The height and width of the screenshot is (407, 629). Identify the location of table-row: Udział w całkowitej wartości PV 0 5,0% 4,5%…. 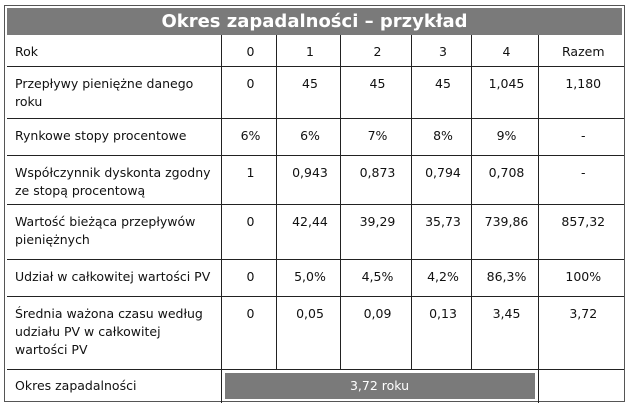
(315, 277).